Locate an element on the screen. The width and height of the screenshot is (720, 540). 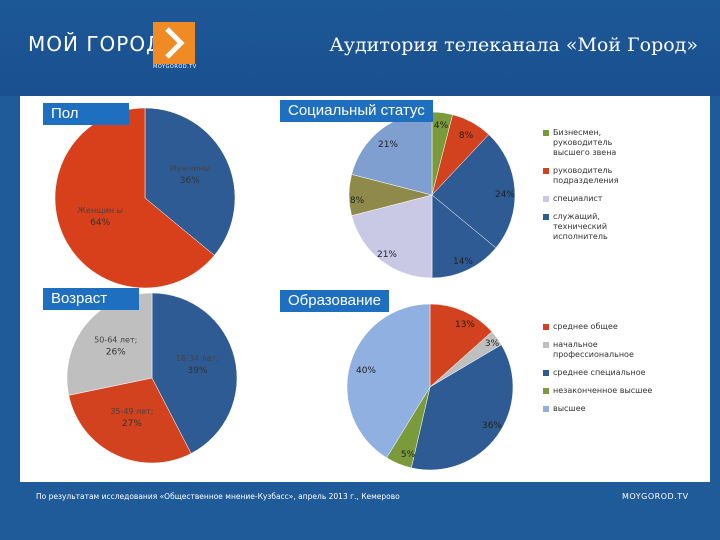
legend-label: начальное профессиональное is located at coordinates (593, 349).